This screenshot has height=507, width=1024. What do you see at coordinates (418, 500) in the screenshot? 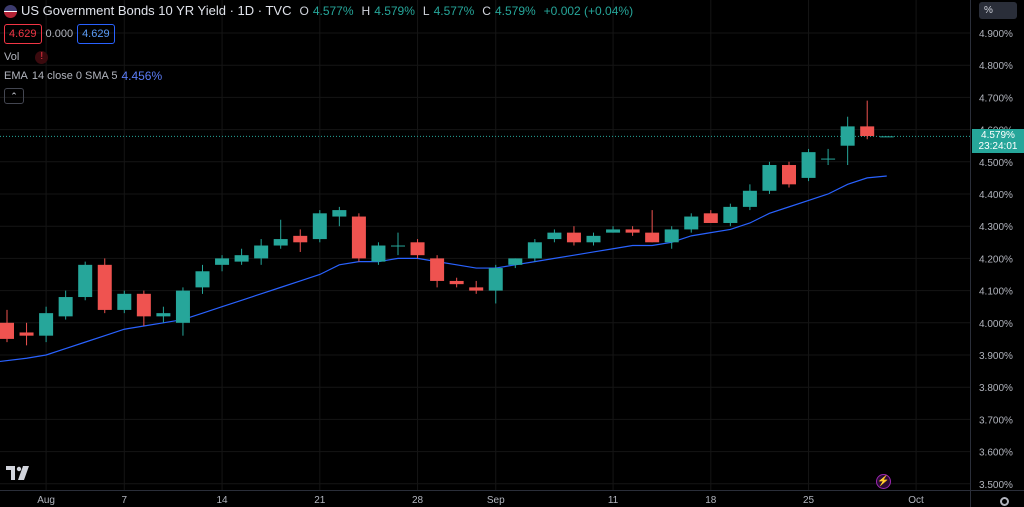
I see `time-tick-label: 28` at bounding box center [418, 500].